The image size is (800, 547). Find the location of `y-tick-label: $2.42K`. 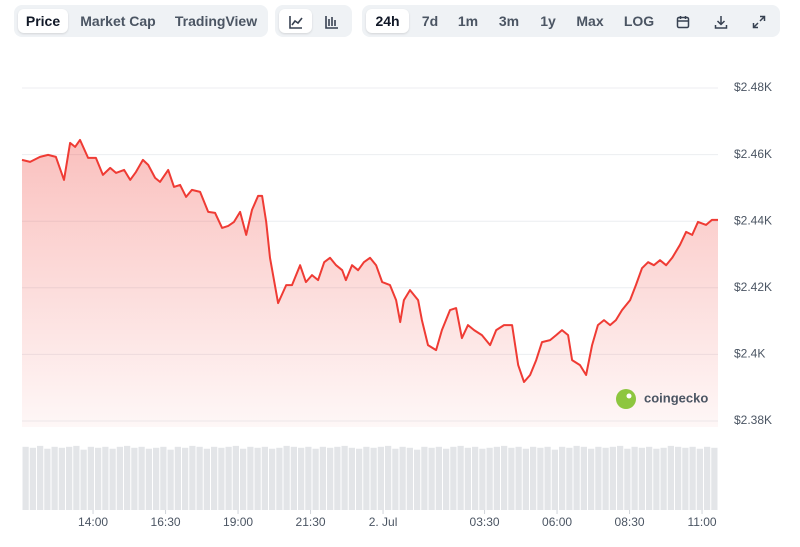

y-tick-label: $2.42K is located at coordinates (753, 287).